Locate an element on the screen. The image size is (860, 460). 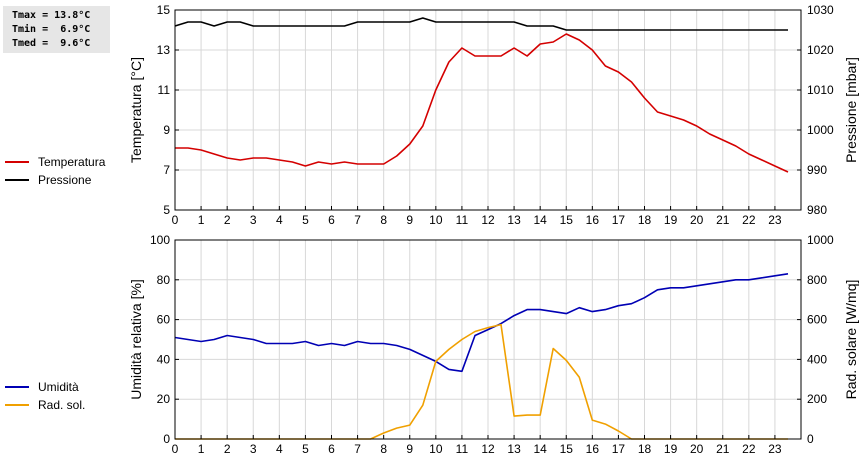
y2-tick-label: 600 is located at coordinates (817, 320).